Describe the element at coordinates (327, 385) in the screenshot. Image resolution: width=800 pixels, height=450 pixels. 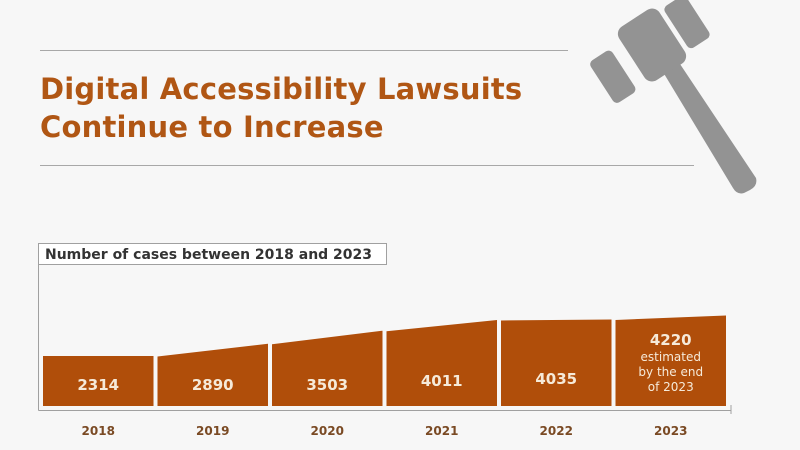
I see `value-label-2020: 3503` at that location.